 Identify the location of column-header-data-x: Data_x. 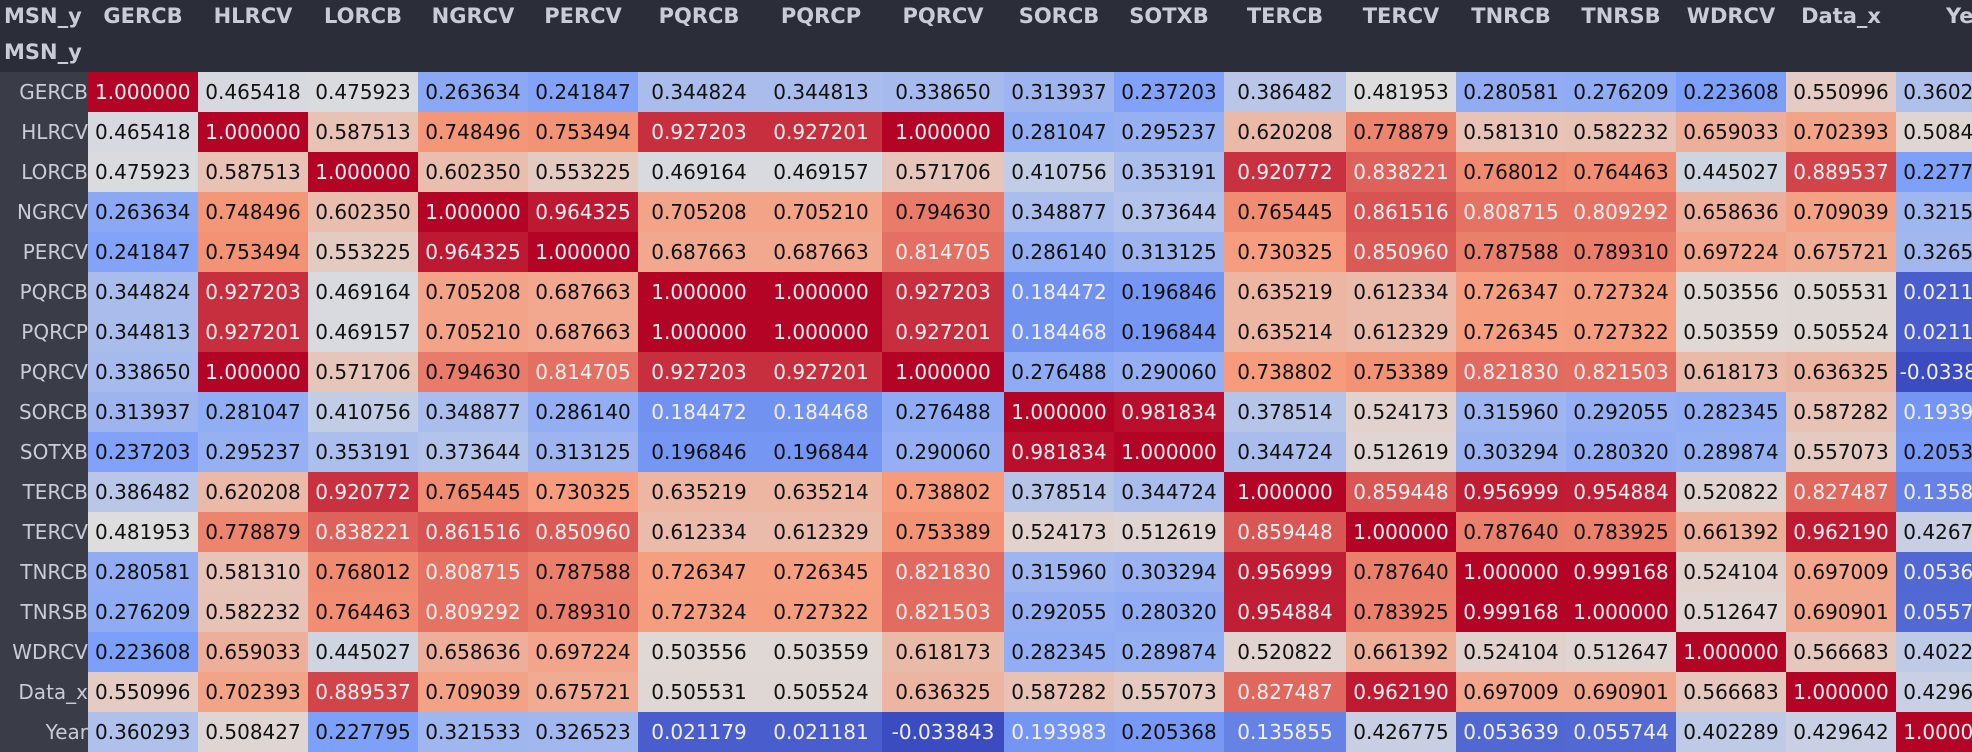
(1841, 16).